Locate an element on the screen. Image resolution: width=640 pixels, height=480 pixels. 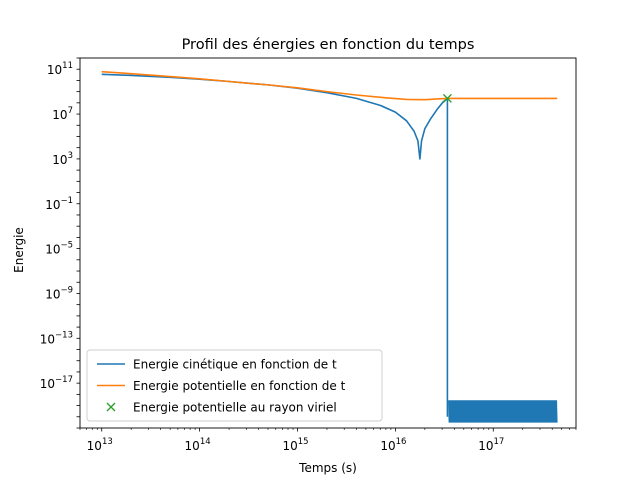
y-tick-label: 10⁻⁵ is located at coordinates (59, 249).